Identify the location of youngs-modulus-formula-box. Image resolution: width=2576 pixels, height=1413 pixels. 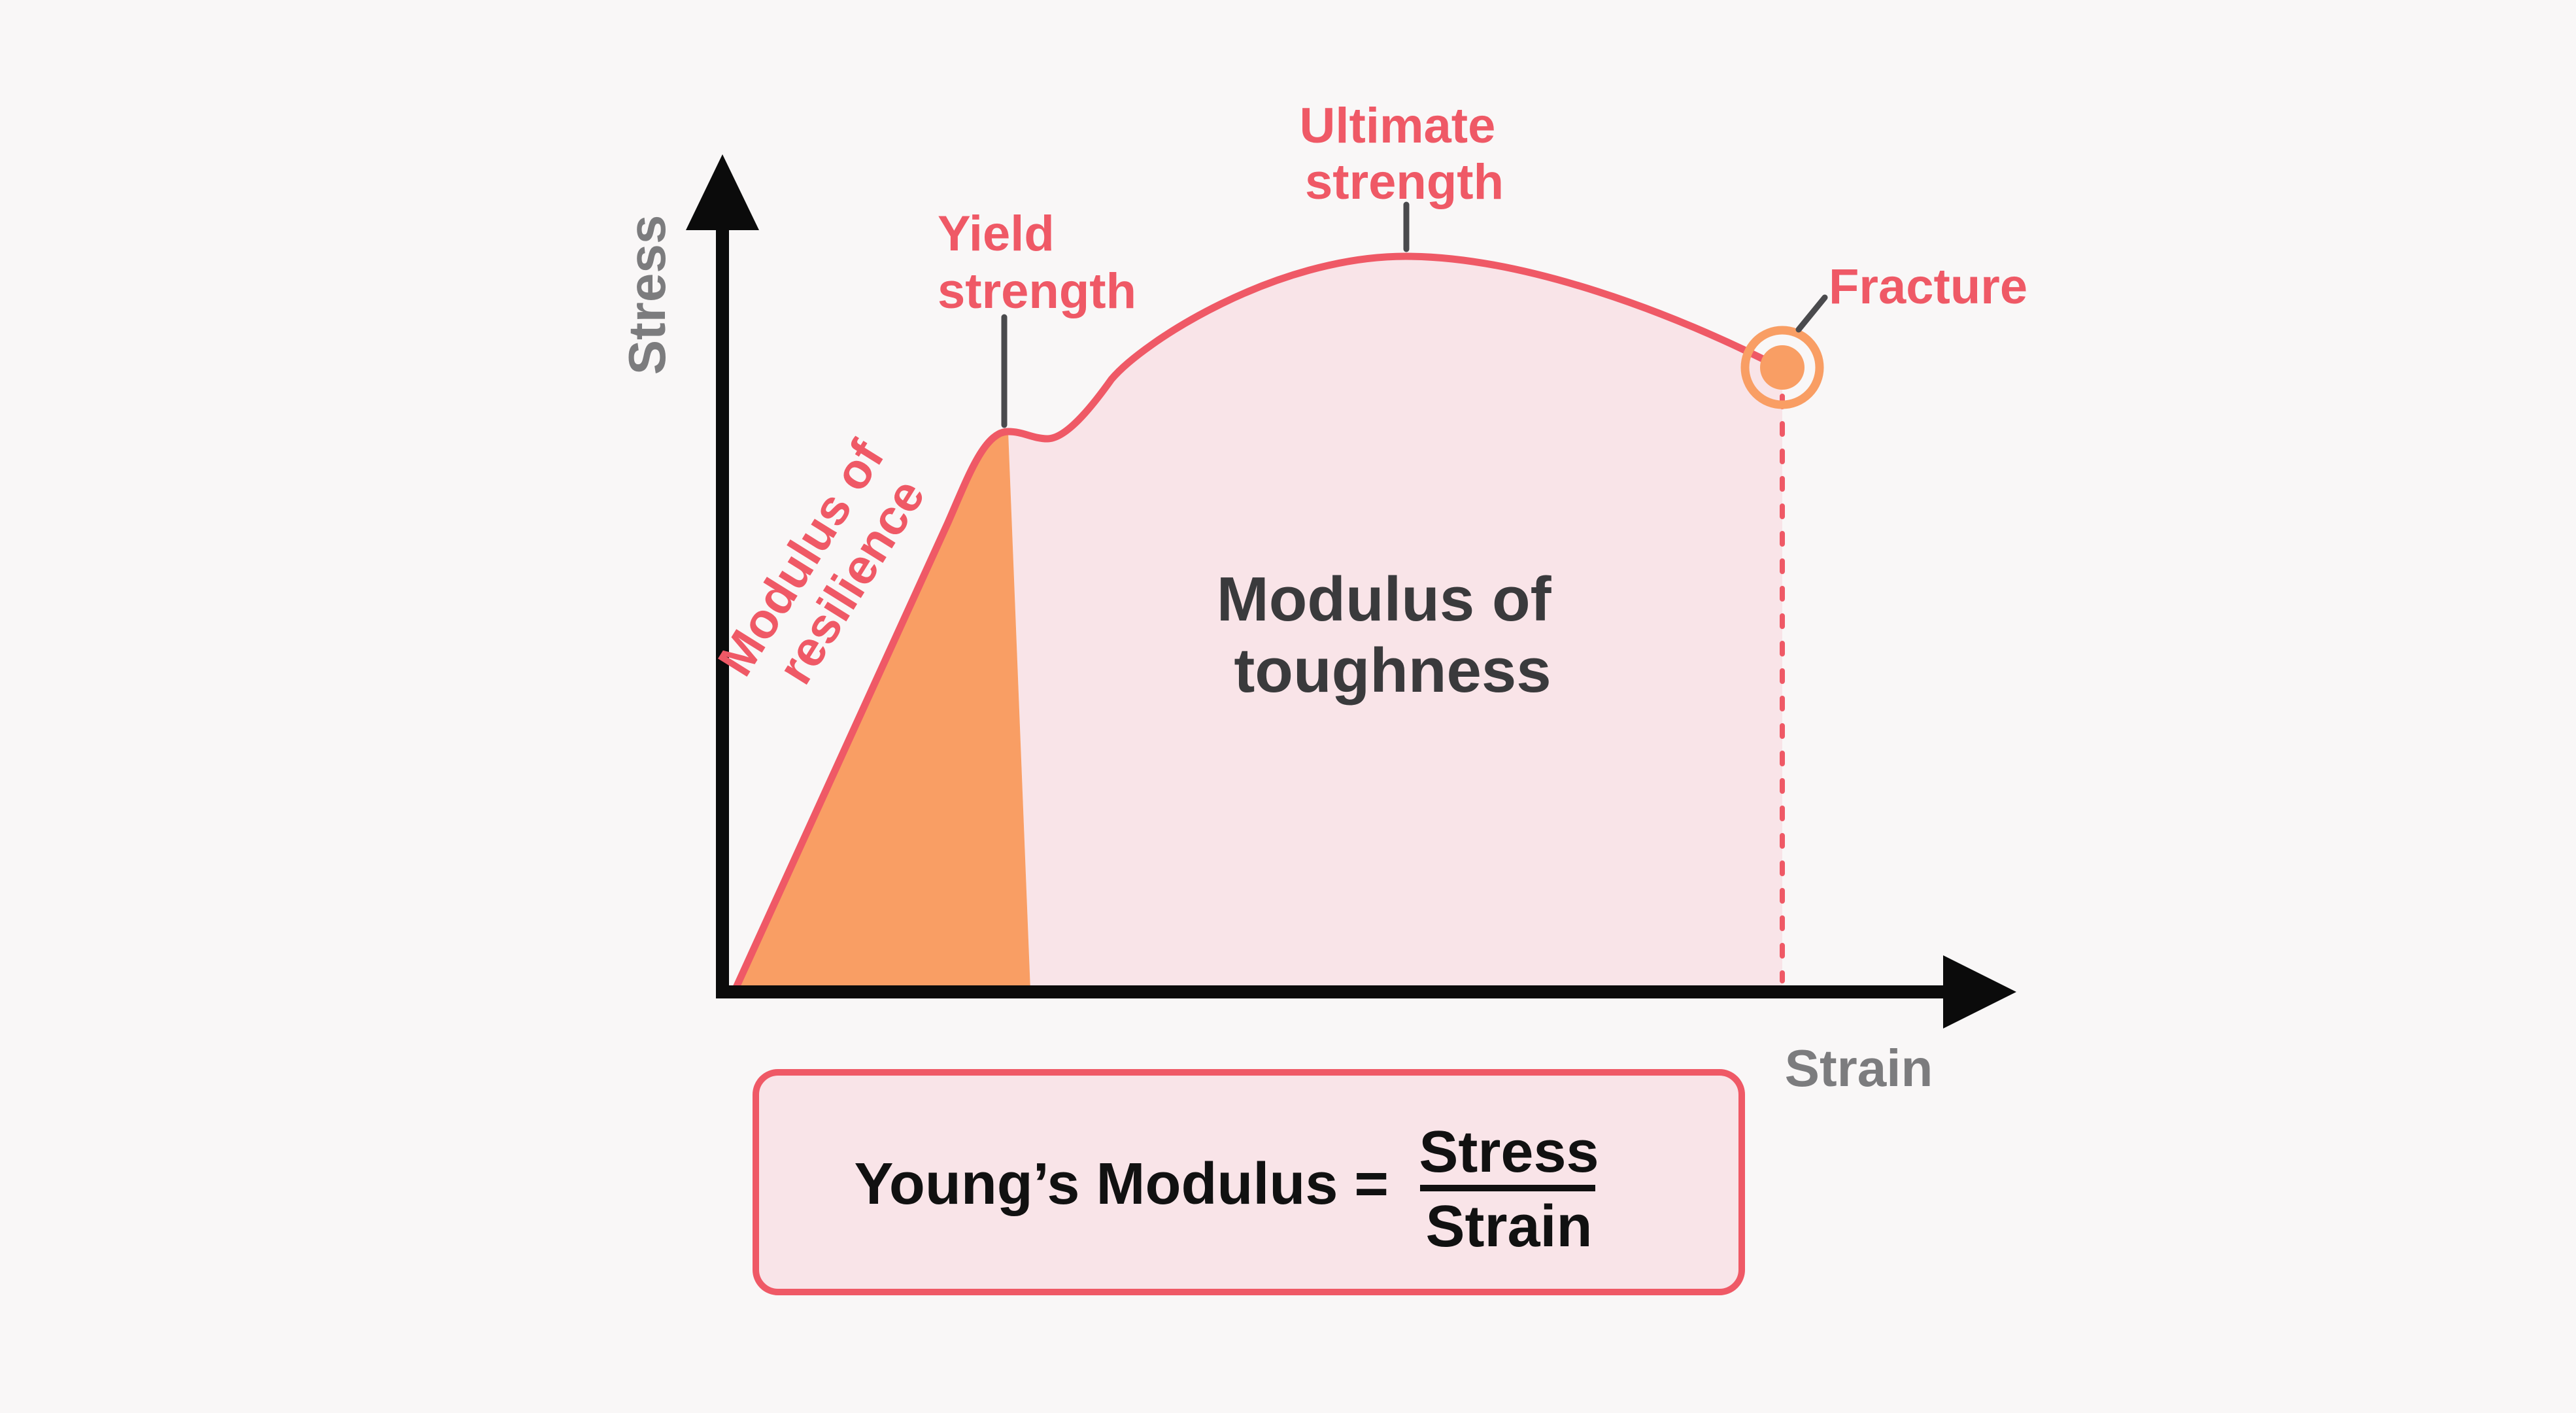
(1249, 1182).